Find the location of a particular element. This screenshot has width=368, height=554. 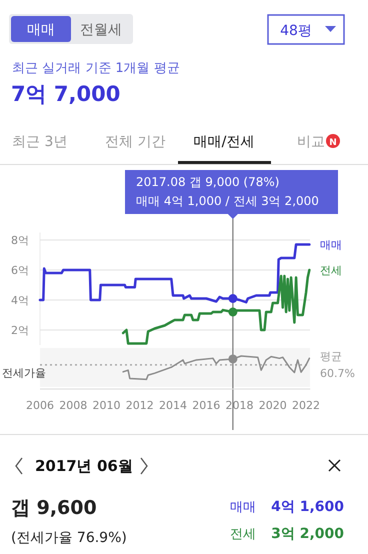

text: 전체 기간 is located at coordinates (135, 142).